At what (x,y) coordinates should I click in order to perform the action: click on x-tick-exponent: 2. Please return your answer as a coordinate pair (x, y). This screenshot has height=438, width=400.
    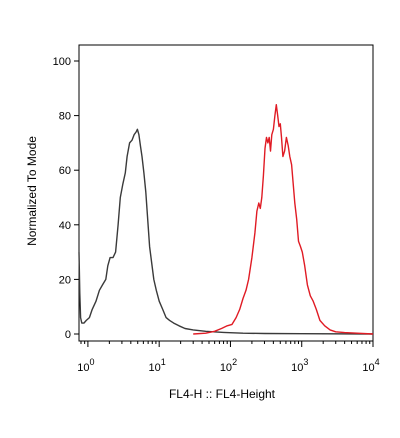
    Looking at the image, I should click on (234, 362).